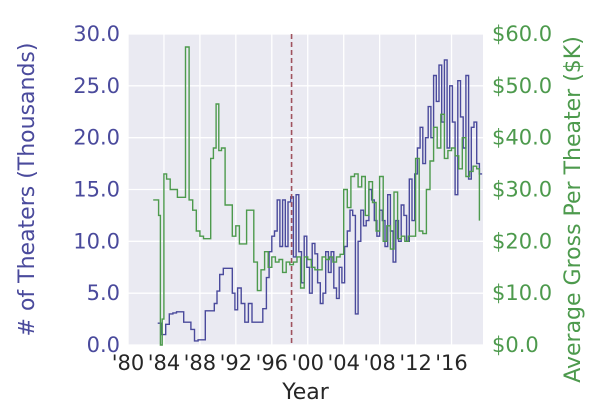 The width and height of the screenshot is (600, 420). I want to click on x-tick-label: '80, so click(128, 363).